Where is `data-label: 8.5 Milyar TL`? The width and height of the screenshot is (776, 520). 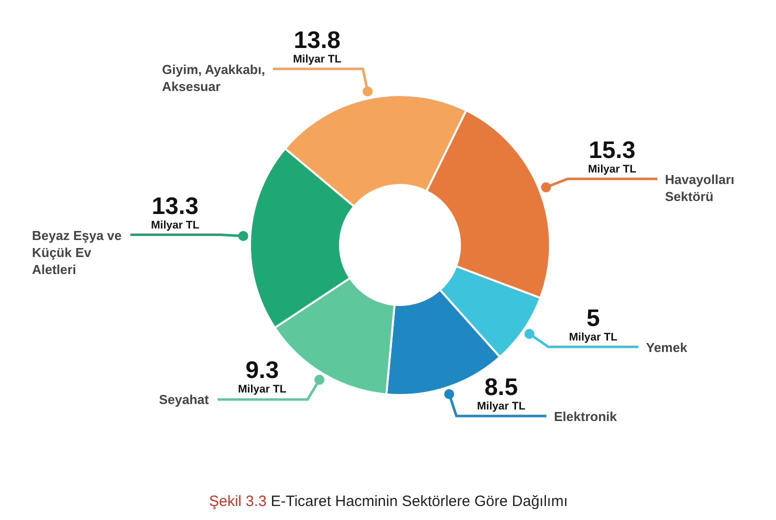 data-label: 8.5 Milyar TL is located at coordinates (501, 393).